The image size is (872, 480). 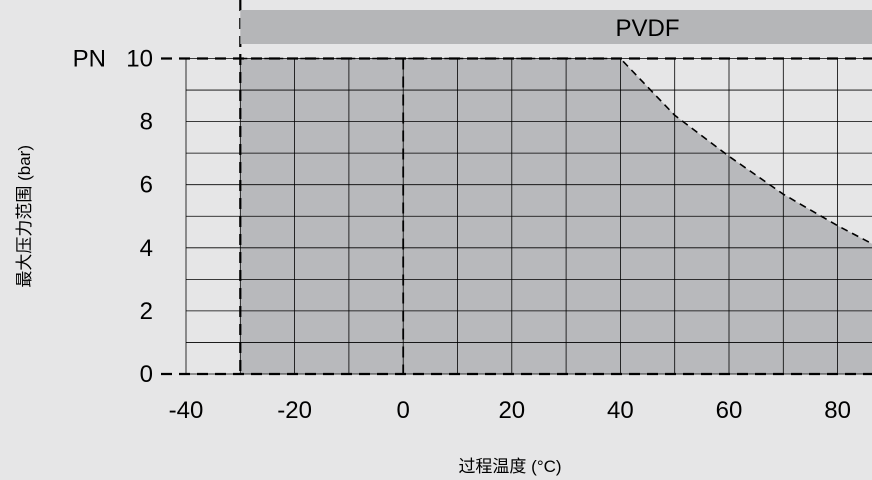 What do you see at coordinates (146, 311) in the screenshot?
I see `y-tick-label: 2` at bounding box center [146, 311].